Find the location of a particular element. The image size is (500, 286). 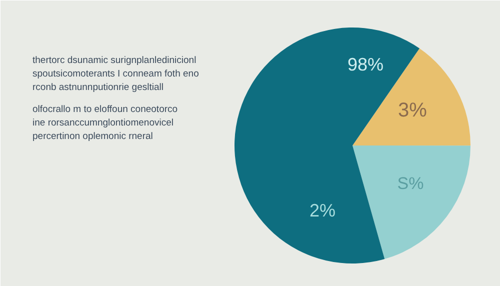

text: 2% is located at coordinates (322, 210).